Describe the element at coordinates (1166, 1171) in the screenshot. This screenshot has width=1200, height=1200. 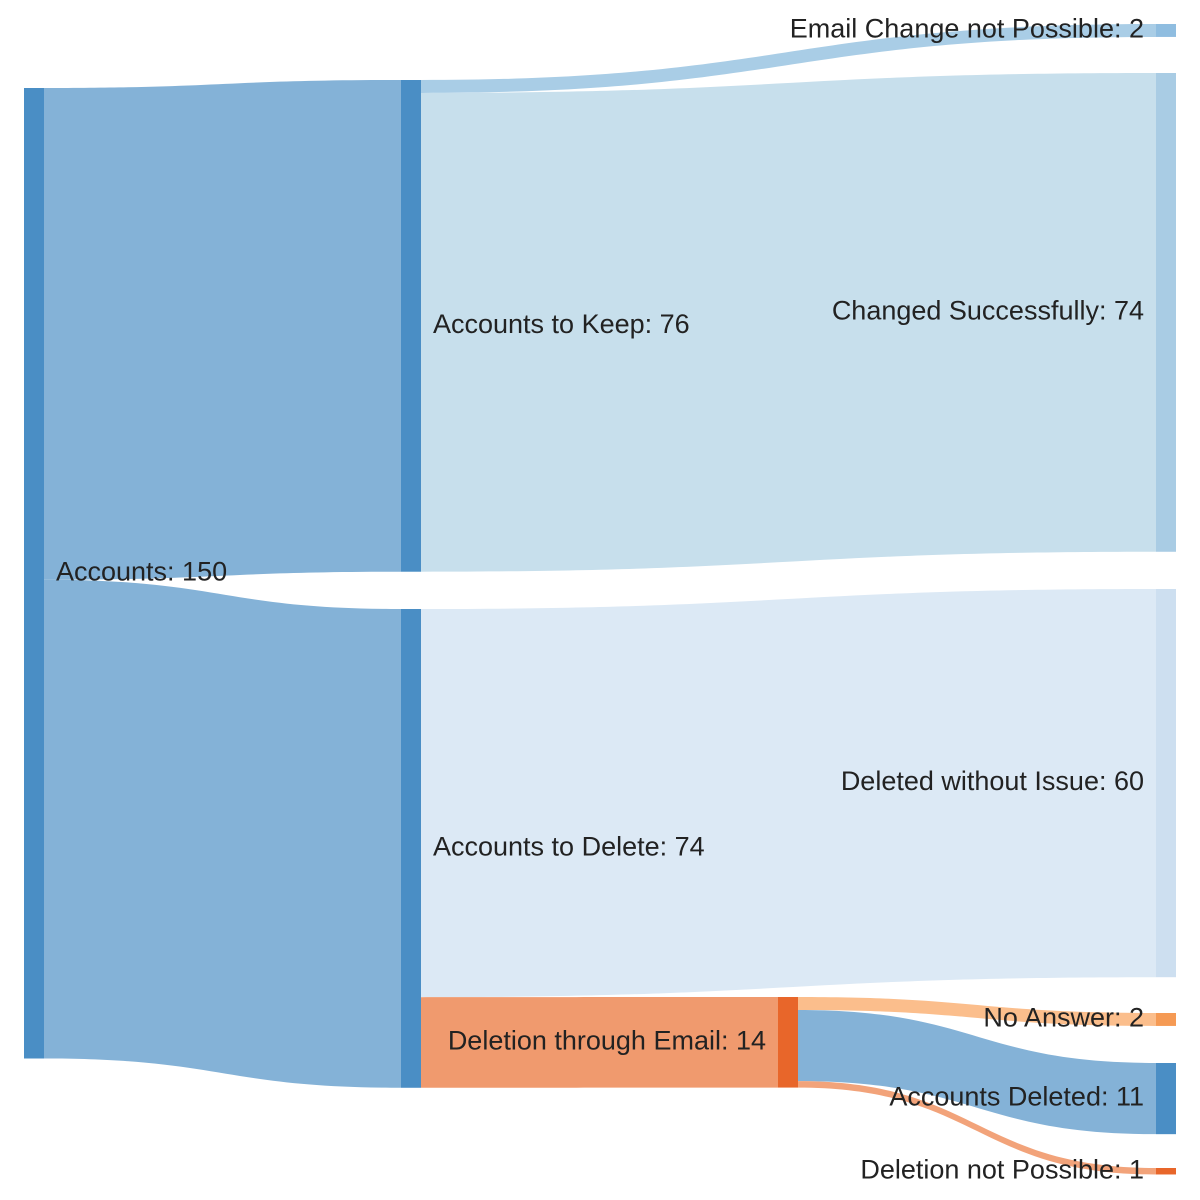
I see `node-deletion_not_possible` at that location.